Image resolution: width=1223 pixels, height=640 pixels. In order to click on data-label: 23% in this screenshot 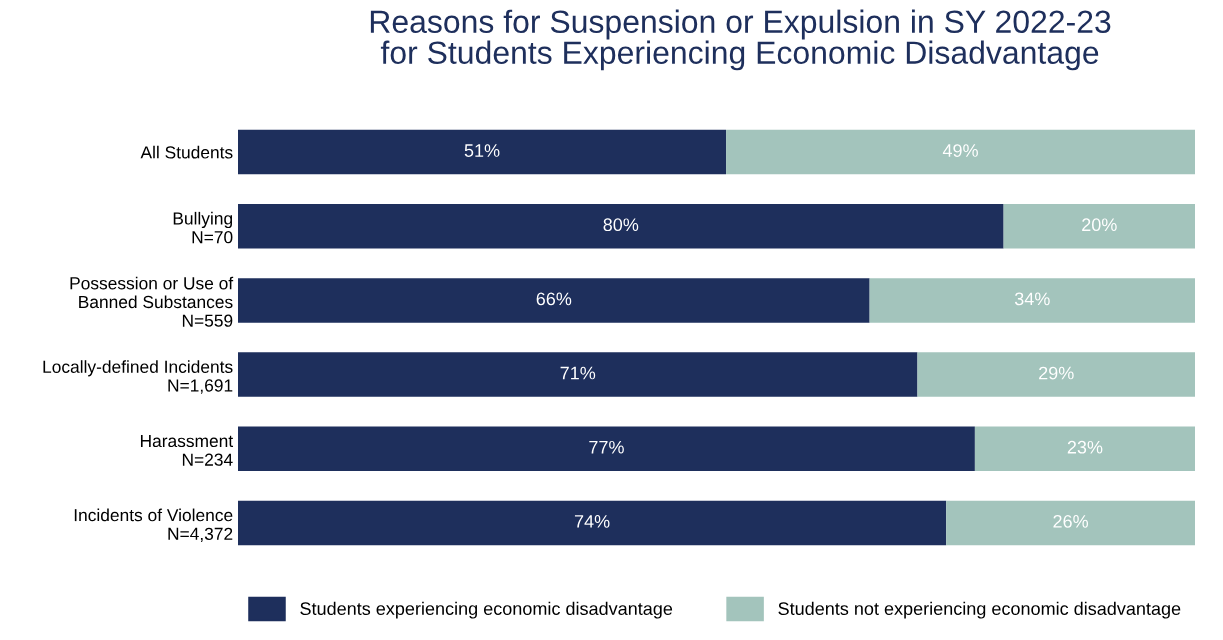, I will do `click(1085, 447)`.